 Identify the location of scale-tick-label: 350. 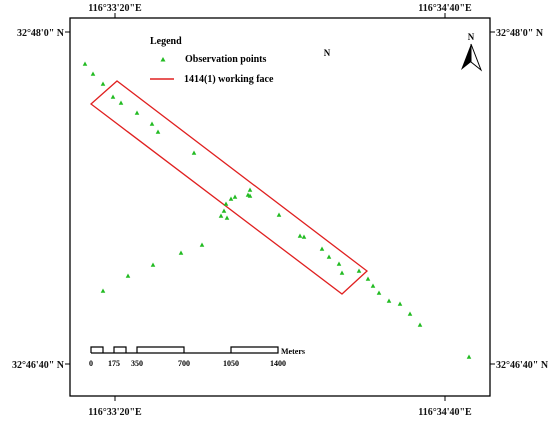
(137, 363).